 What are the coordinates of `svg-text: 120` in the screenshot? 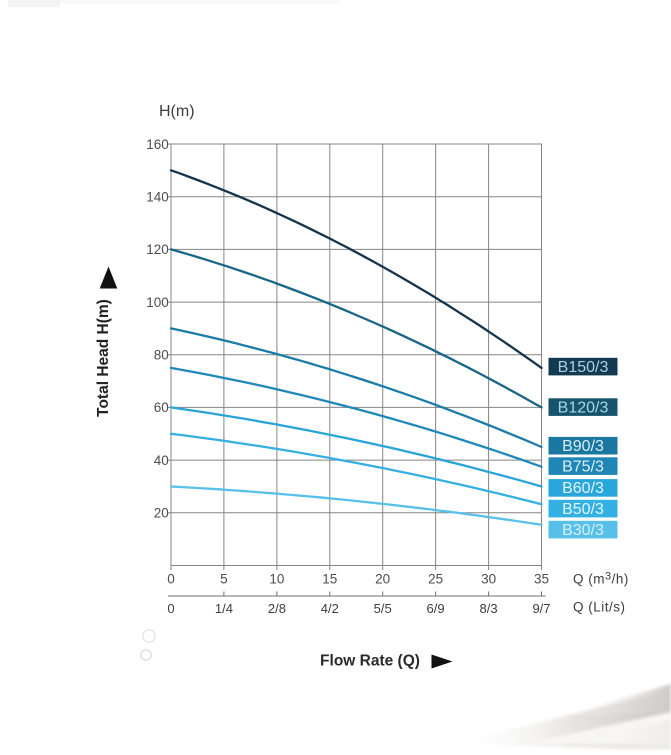 It's located at (157, 249).